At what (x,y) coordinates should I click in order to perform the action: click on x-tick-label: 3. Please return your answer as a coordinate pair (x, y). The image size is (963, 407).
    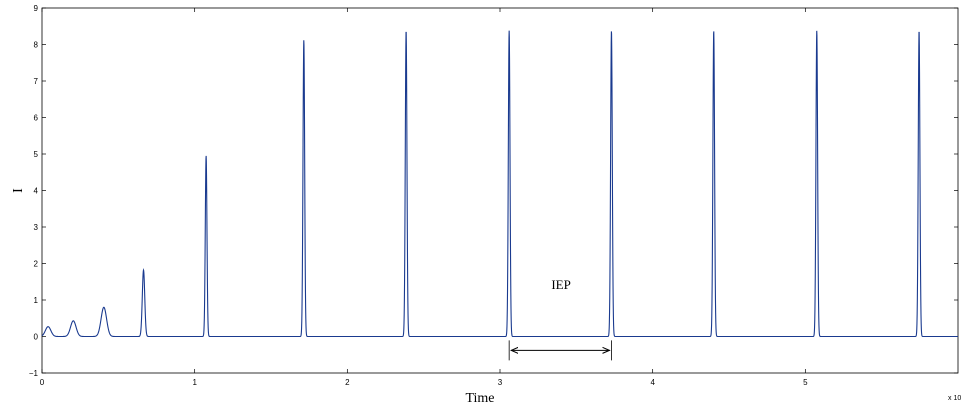
    Looking at the image, I should click on (500, 382).